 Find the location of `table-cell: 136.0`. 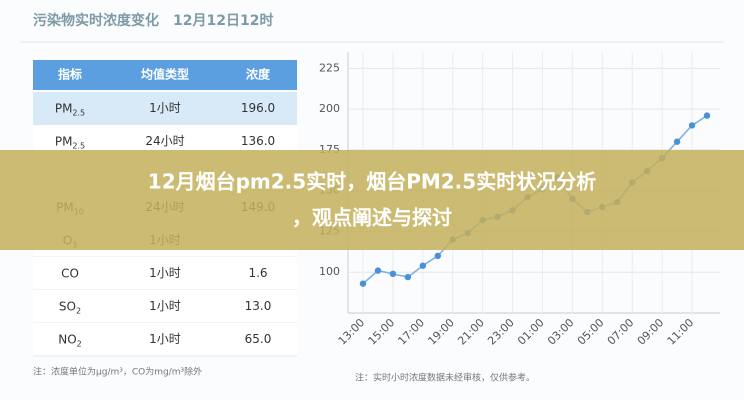

table-cell: 136.0 is located at coordinates (258, 141).